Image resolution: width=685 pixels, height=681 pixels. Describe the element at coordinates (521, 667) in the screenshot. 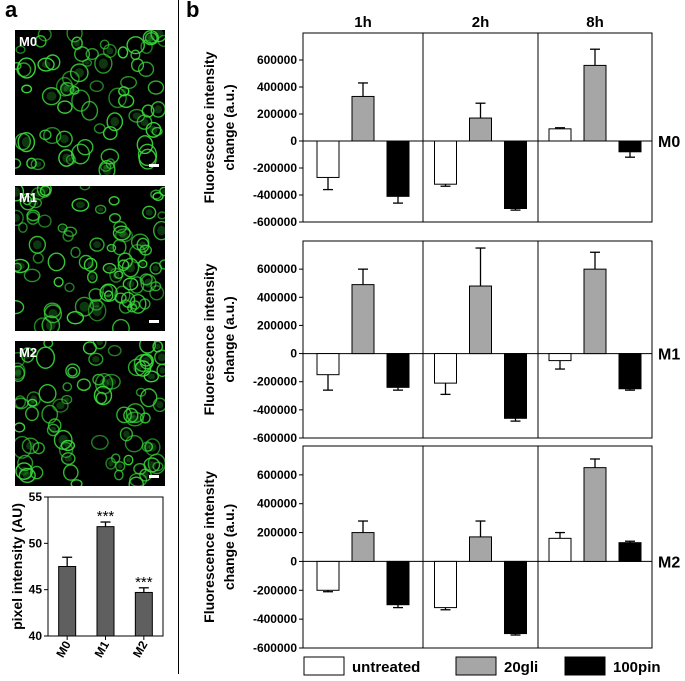

I see `legend-label-20gli: 20gli` at that location.